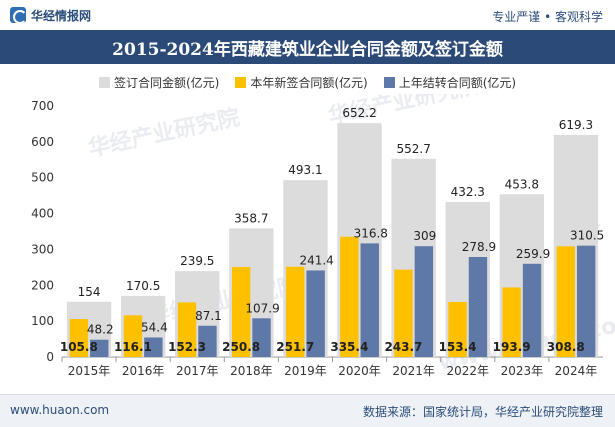 This screenshot has height=427, width=615. What do you see at coordinates (166, 82) in the screenshot?
I see `legend-label-signed: 签订合同金额(亿元)` at bounding box center [166, 82].